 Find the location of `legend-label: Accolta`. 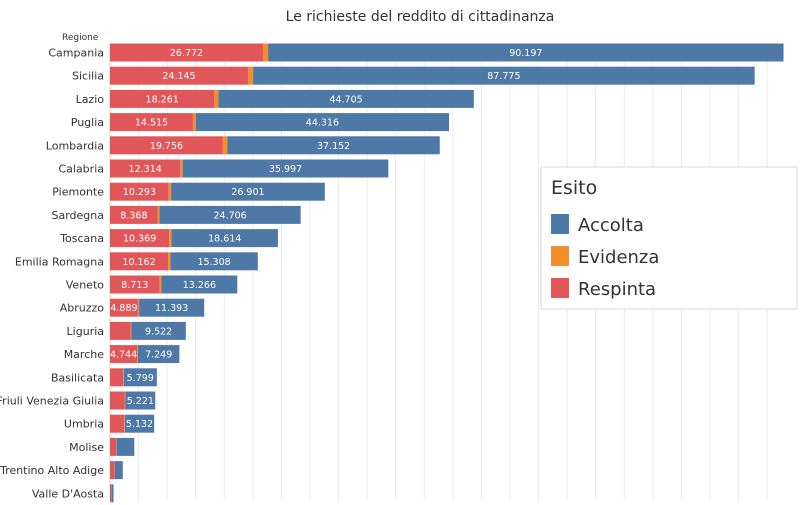

legend-label: Accolta is located at coordinates (611, 225).